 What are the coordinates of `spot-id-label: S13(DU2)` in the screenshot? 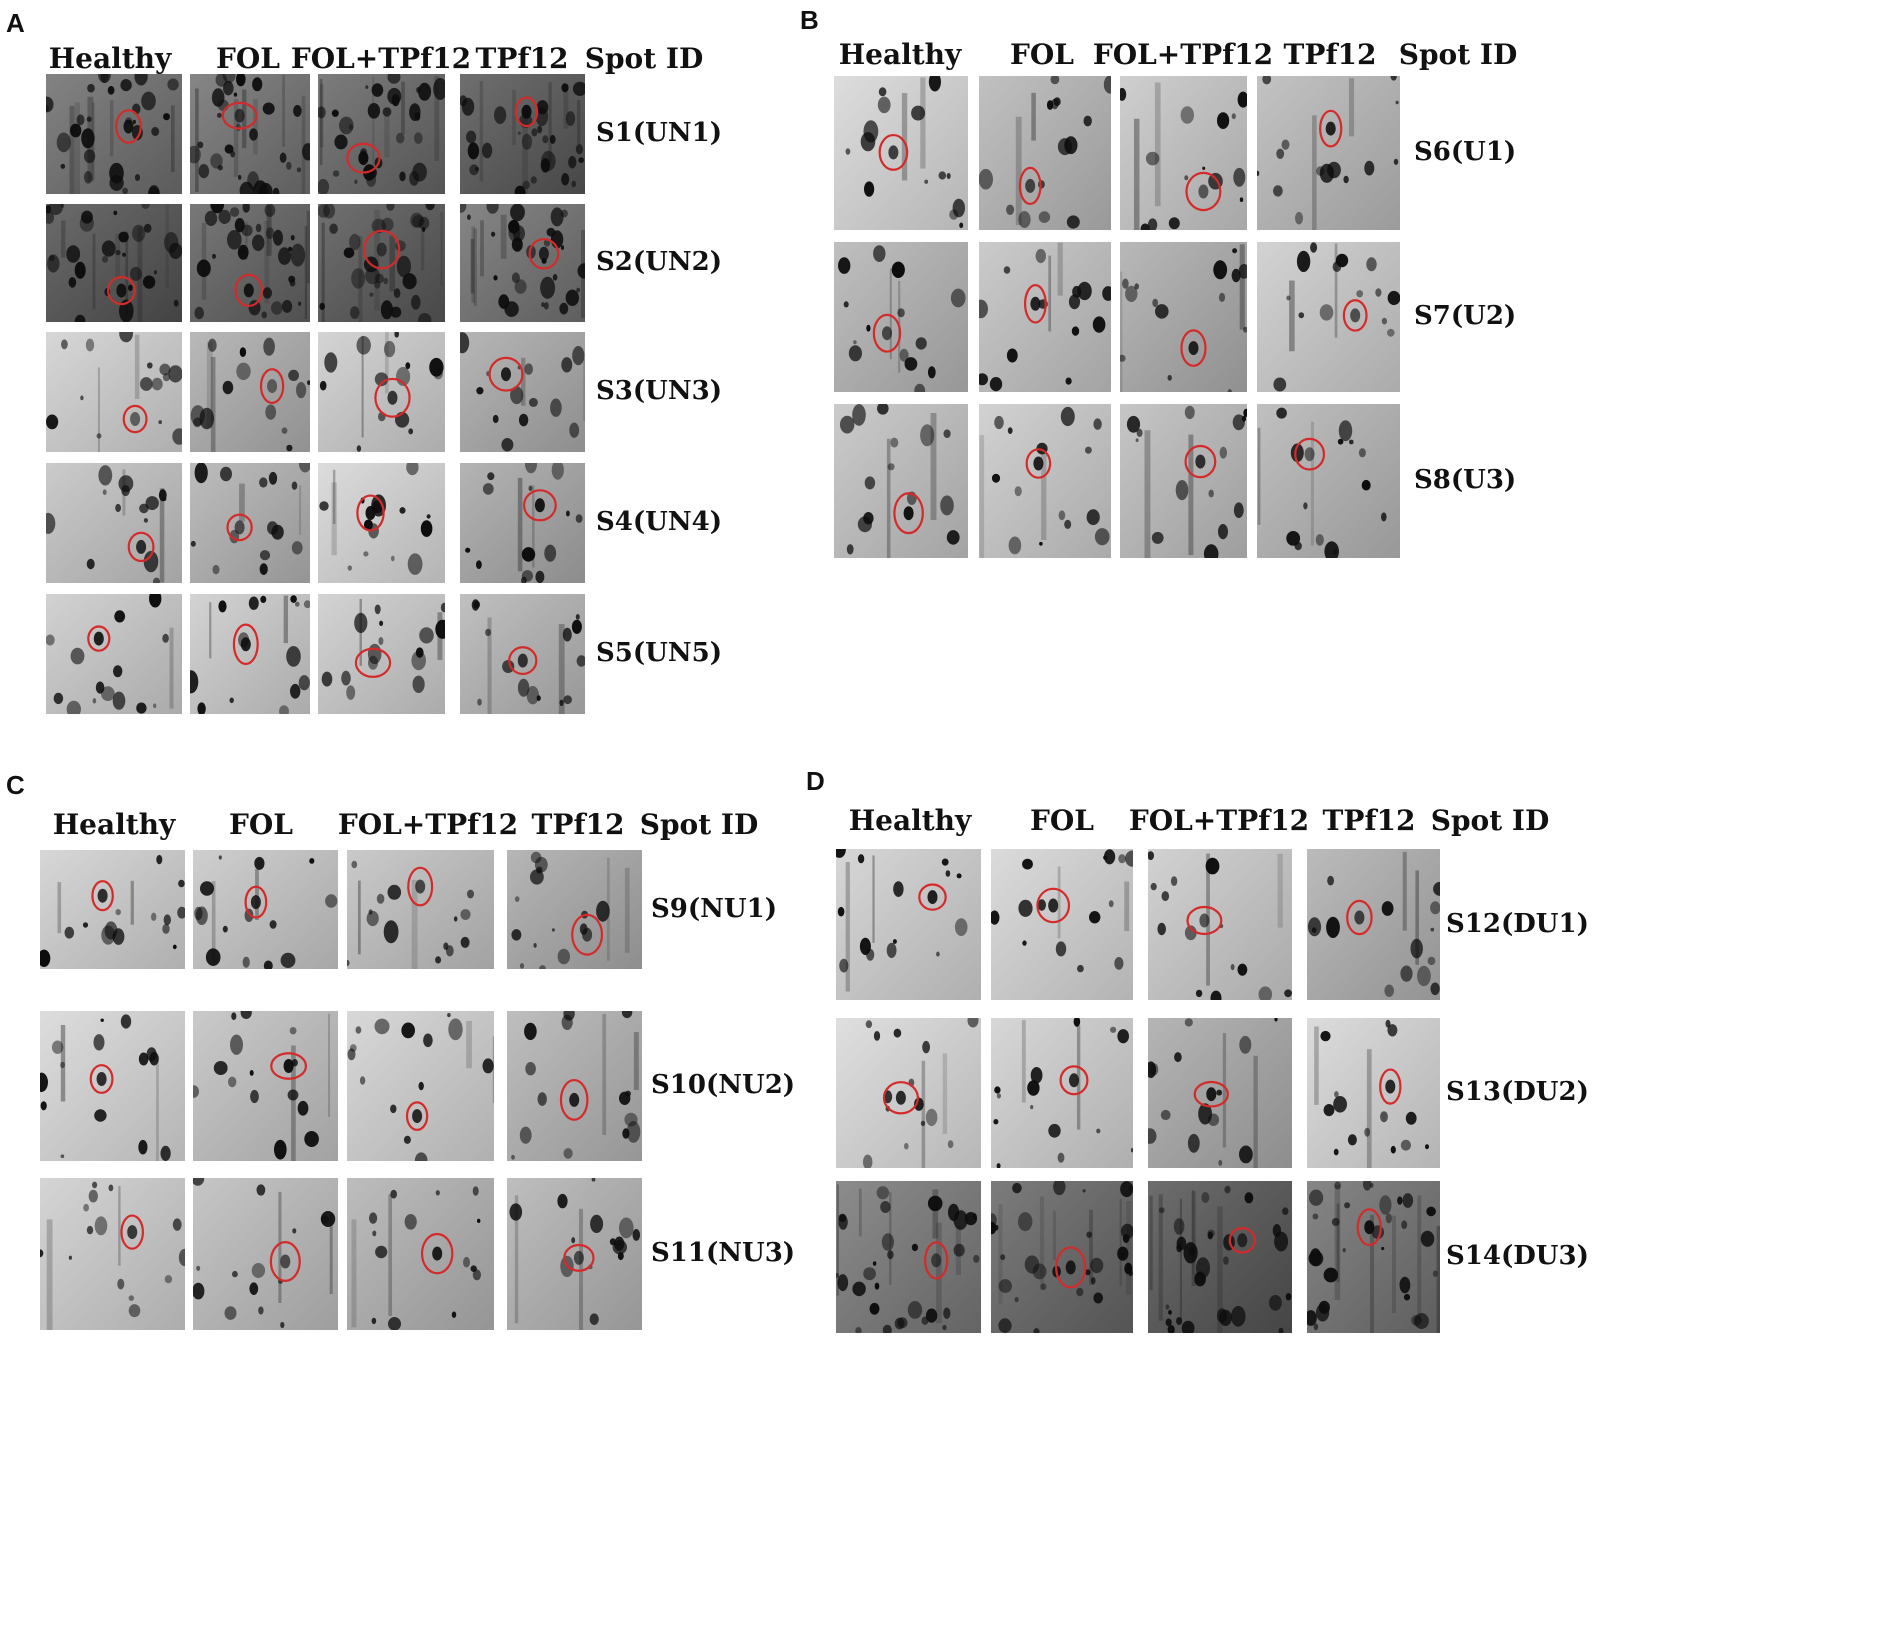 It's located at (1517, 1092).